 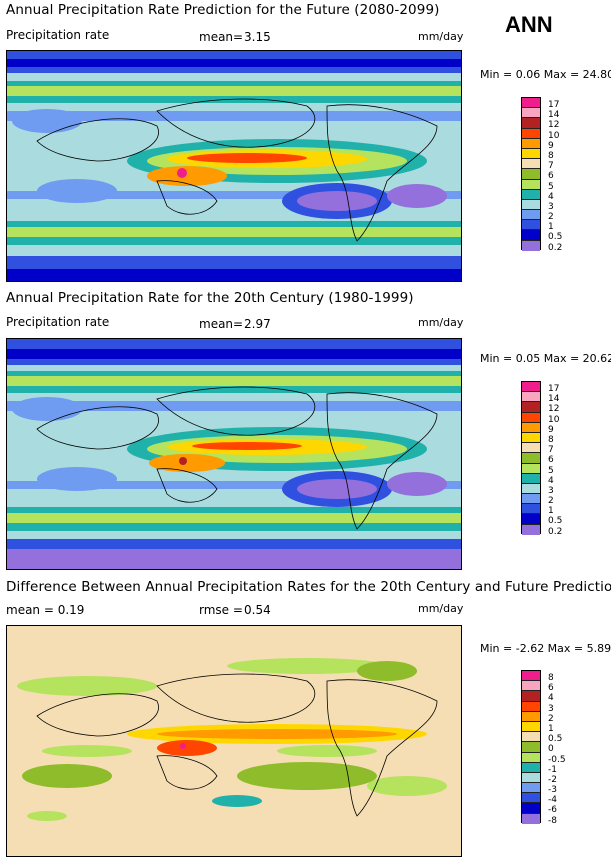 What do you see at coordinates (552, 820) in the screenshot?
I see `colorbar-tick-label: -8` at bounding box center [552, 820].